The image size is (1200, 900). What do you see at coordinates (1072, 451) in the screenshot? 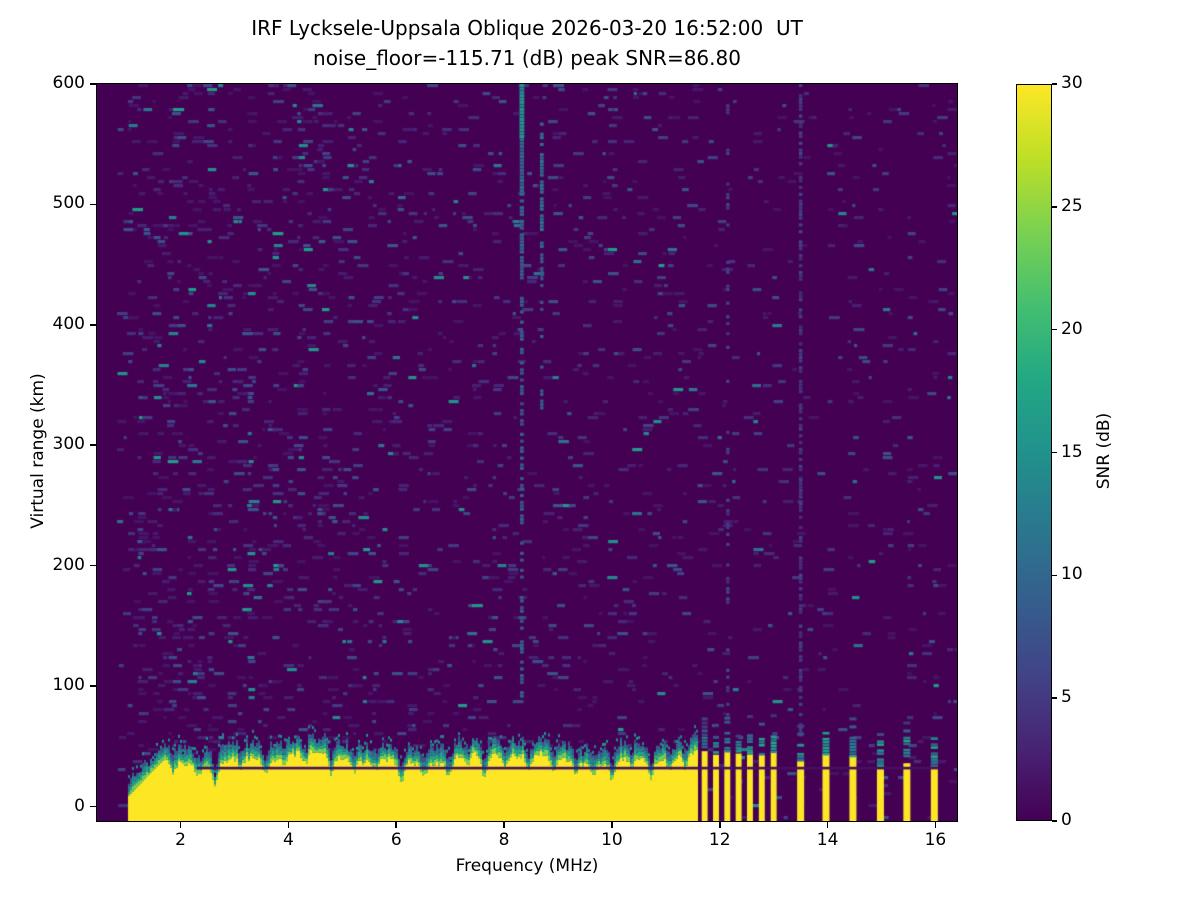
I see `colorbar-tick-label: 15` at bounding box center [1072, 451].